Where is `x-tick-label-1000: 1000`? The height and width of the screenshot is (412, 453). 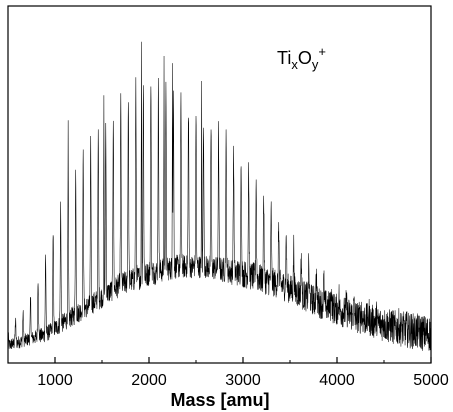 x-tick-label-1000: 1000 is located at coordinates (55, 380).